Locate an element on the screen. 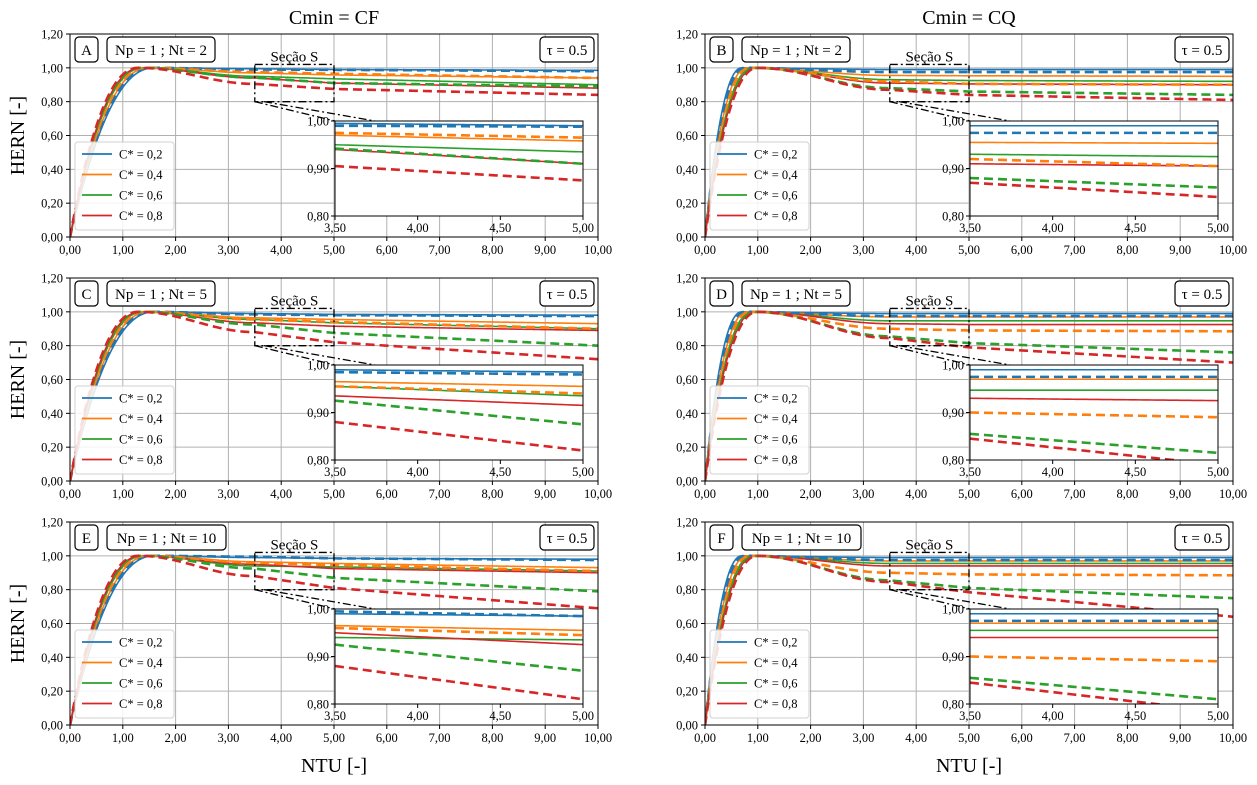  inset-B: 3,50 4,00 4,50 5,00 0,80 0,90 1,00 is located at coordinates (1085, 175).